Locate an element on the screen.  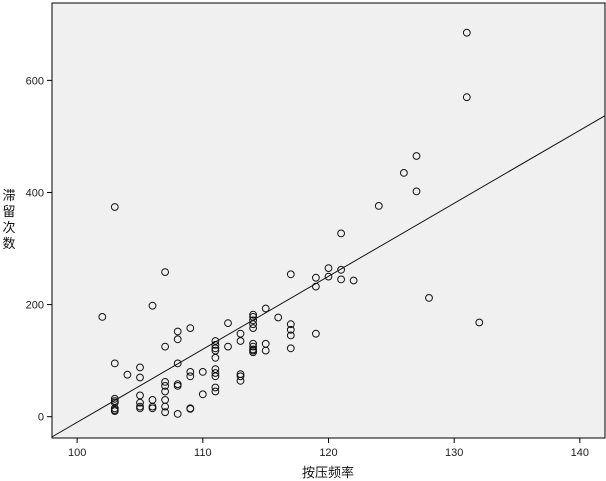
y-tick-label: 600 is located at coordinates (35, 81).